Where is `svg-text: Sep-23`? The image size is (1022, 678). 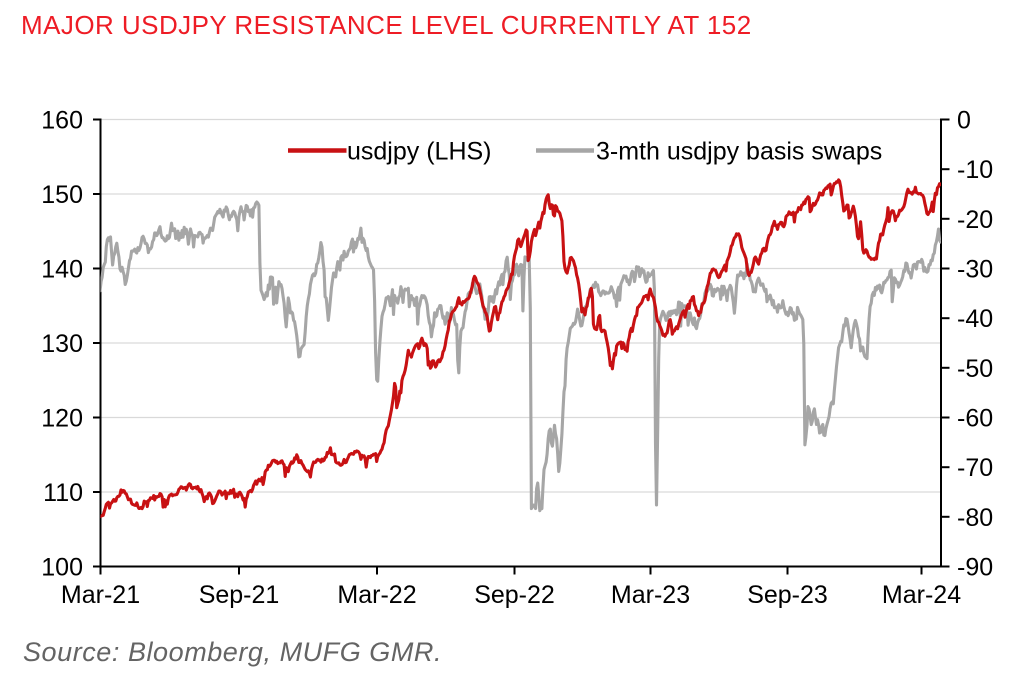 svg-text: Sep-23 is located at coordinates (787, 595).